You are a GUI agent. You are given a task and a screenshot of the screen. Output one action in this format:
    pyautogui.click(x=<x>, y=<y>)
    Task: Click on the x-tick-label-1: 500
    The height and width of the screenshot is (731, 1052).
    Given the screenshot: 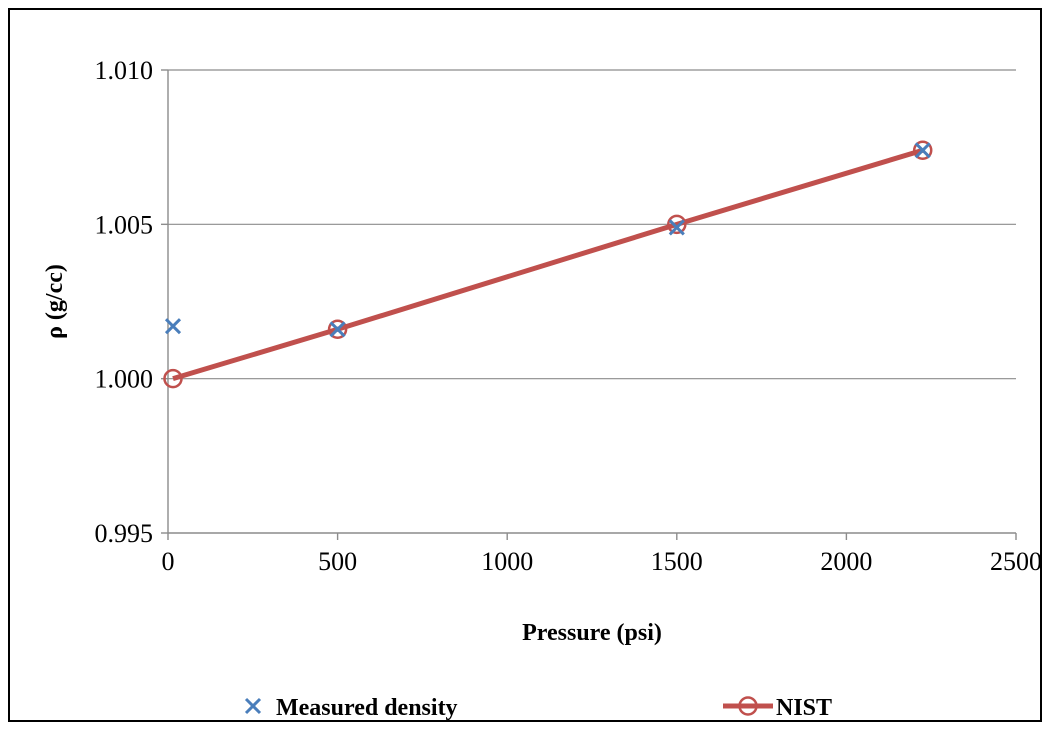 What is the action you would take?
    pyautogui.click(x=337, y=561)
    